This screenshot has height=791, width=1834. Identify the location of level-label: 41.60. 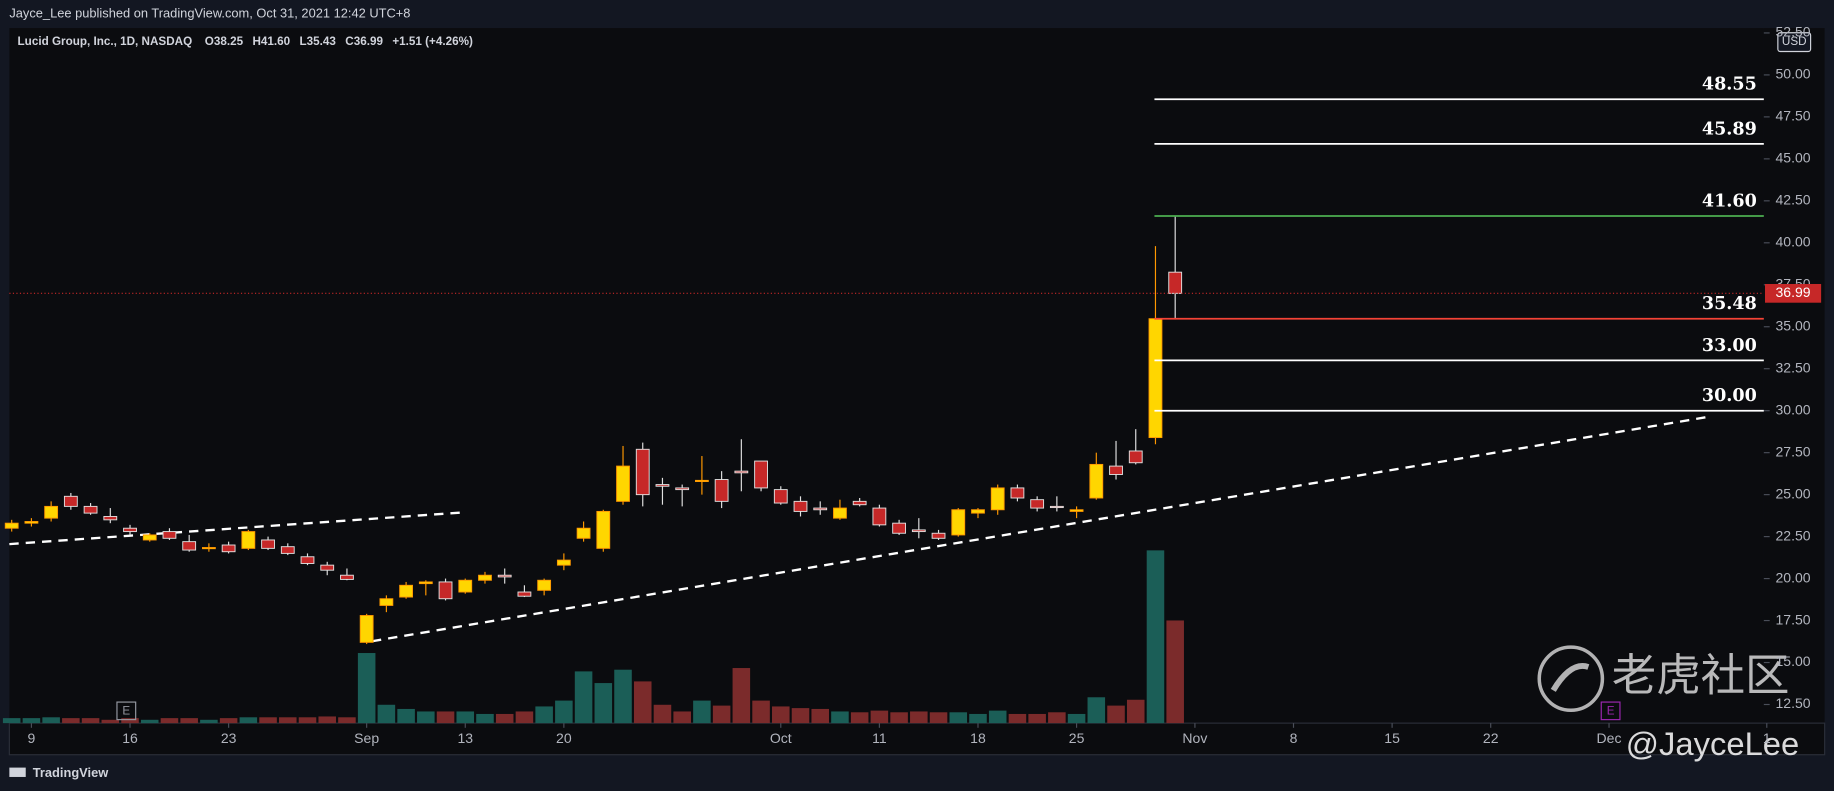
(1729, 201).